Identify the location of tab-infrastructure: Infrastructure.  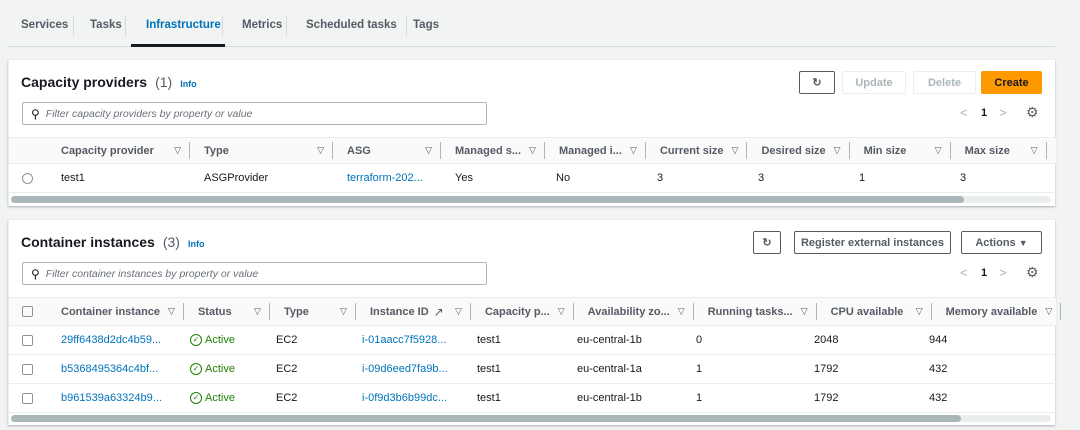
(183, 25).